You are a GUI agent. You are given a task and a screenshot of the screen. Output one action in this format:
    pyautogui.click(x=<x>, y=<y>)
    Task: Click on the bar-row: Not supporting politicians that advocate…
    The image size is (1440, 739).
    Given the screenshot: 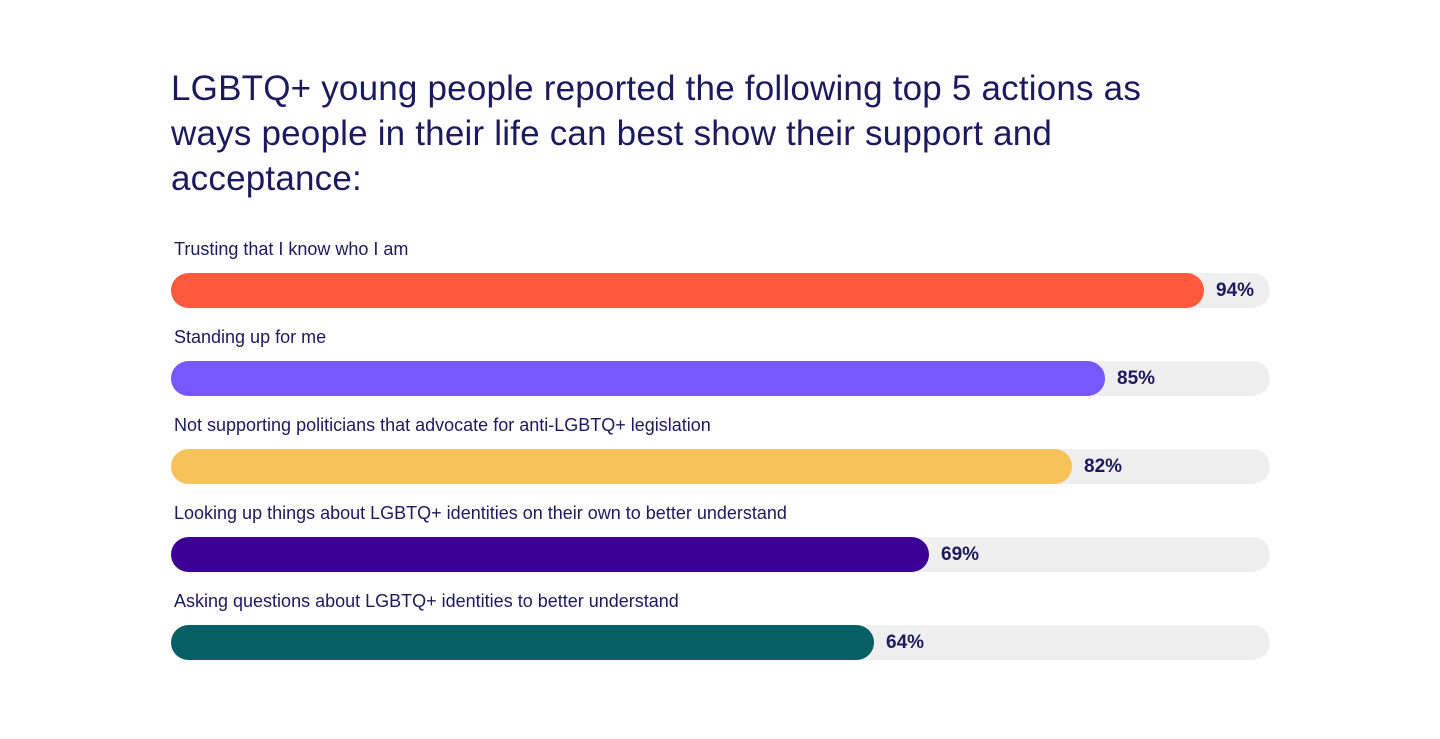 What is the action you would take?
    pyautogui.click(x=720, y=454)
    